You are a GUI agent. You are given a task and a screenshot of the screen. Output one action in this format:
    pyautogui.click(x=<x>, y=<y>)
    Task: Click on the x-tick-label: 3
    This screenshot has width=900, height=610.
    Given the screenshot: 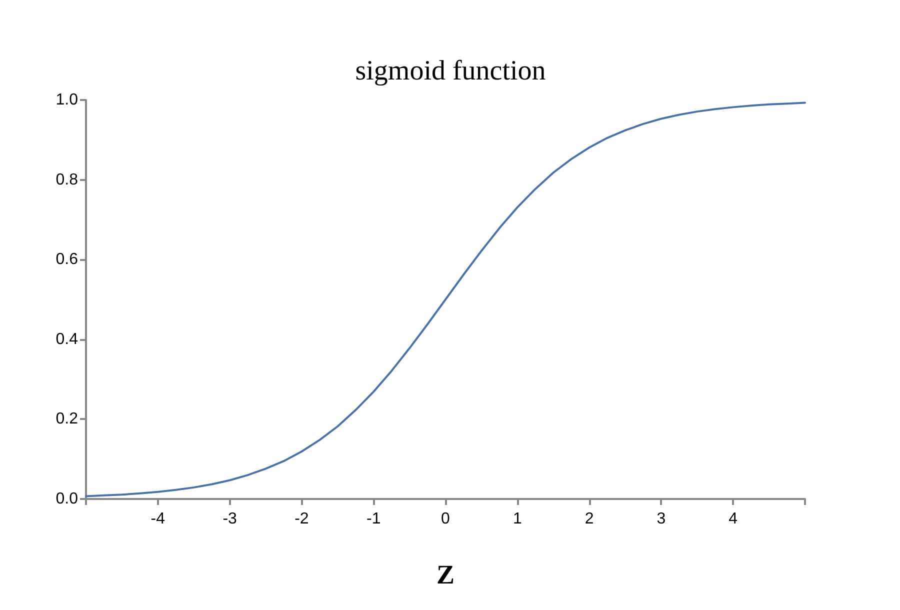 What is the action you would take?
    pyautogui.click(x=661, y=519)
    